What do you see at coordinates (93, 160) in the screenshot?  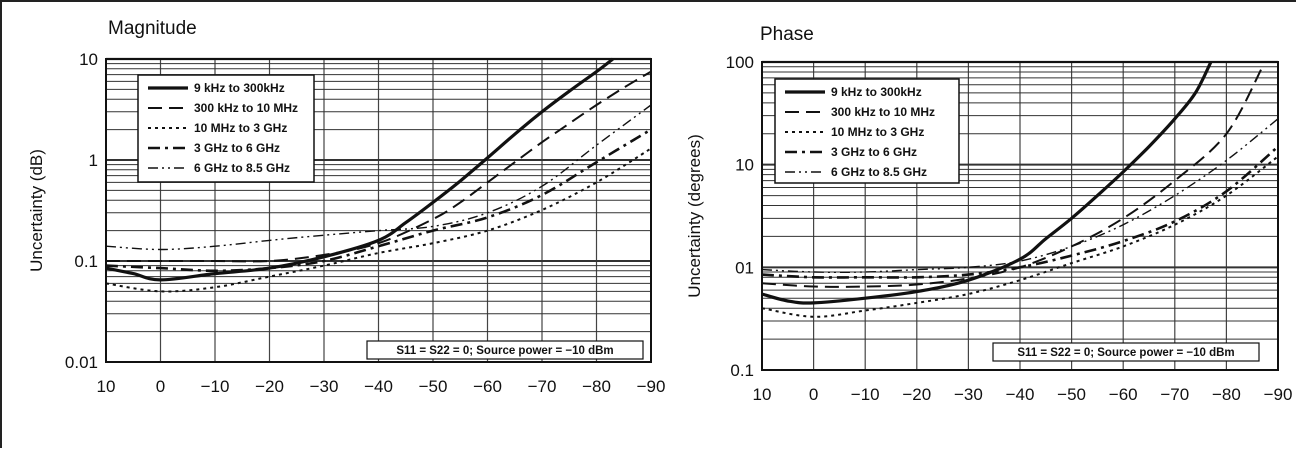 I see `y-tick-label: 1` at bounding box center [93, 160].